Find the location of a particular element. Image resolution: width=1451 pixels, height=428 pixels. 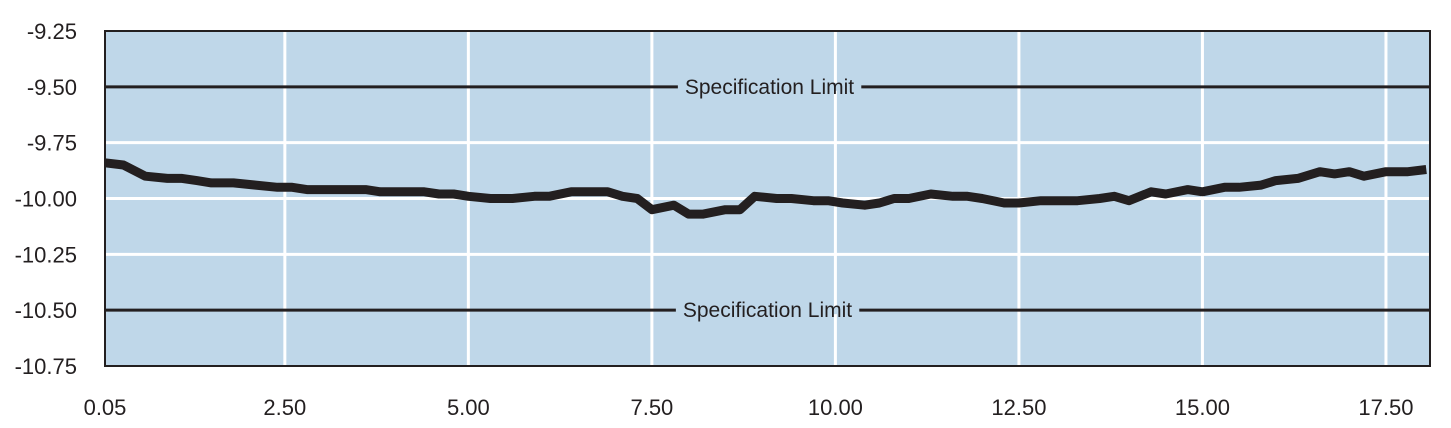

series is located at coordinates (765, 188).